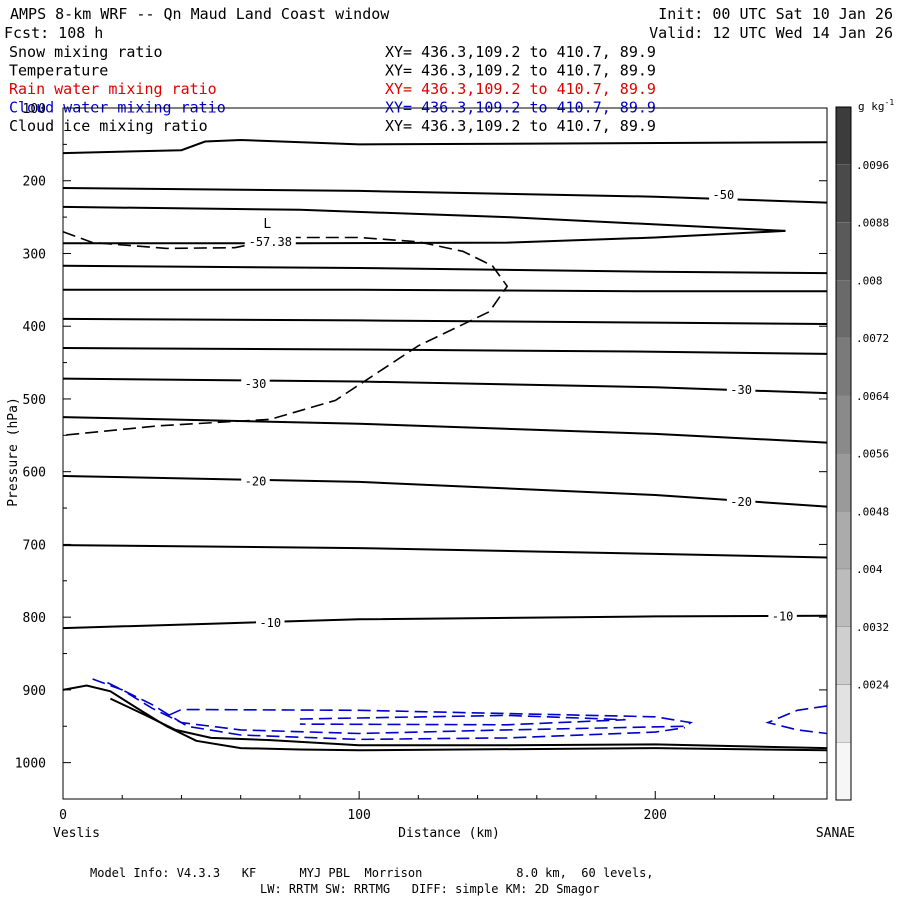 This screenshot has height=900, width=900. What do you see at coordinates (869, 280) in the screenshot?
I see `colorbar-label: .008` at bounding box center [869, 280].